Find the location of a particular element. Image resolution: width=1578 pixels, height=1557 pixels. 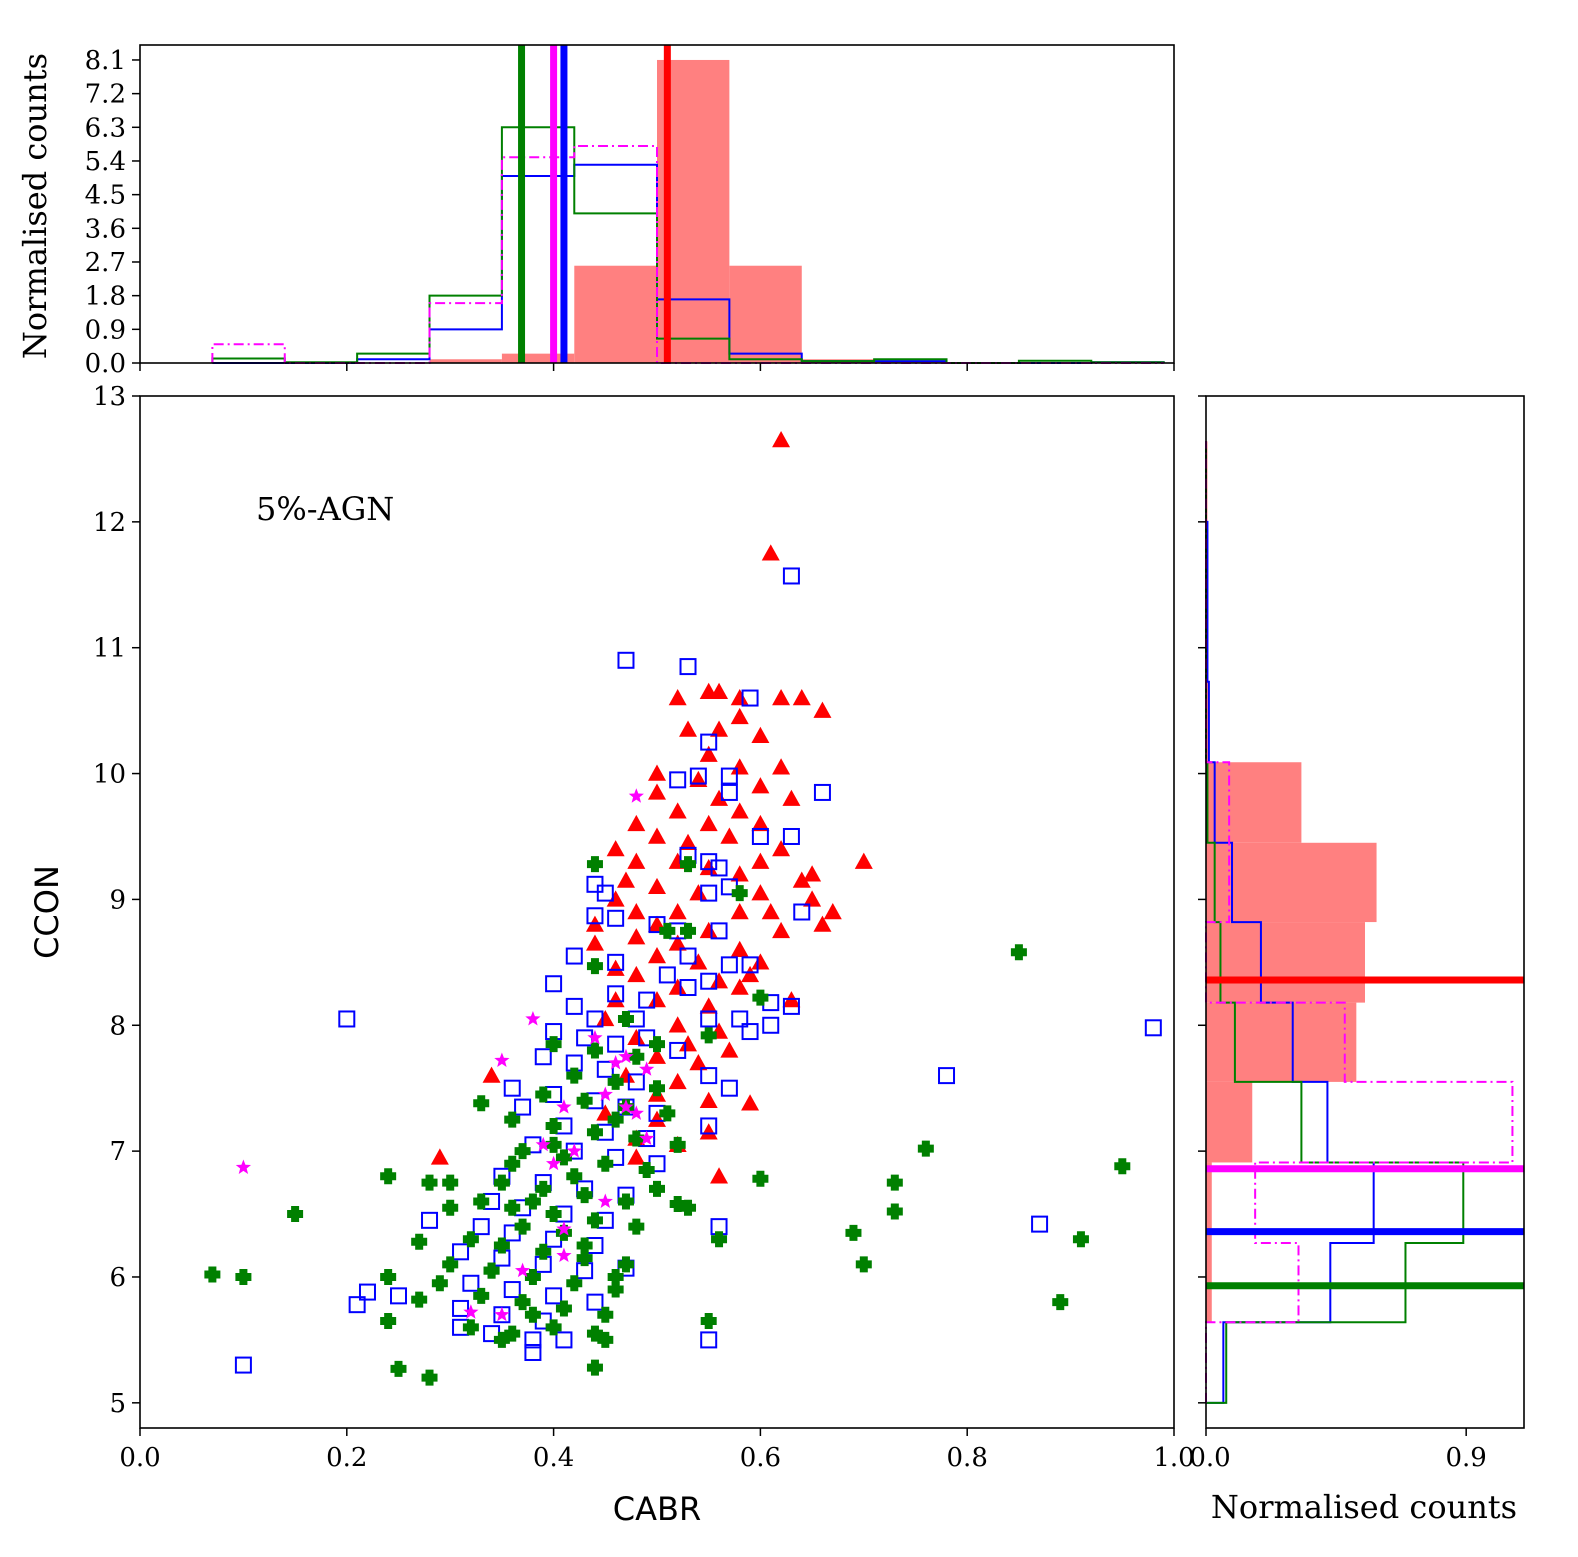

right-histogram-bars is located at coordinates (1359, 922).